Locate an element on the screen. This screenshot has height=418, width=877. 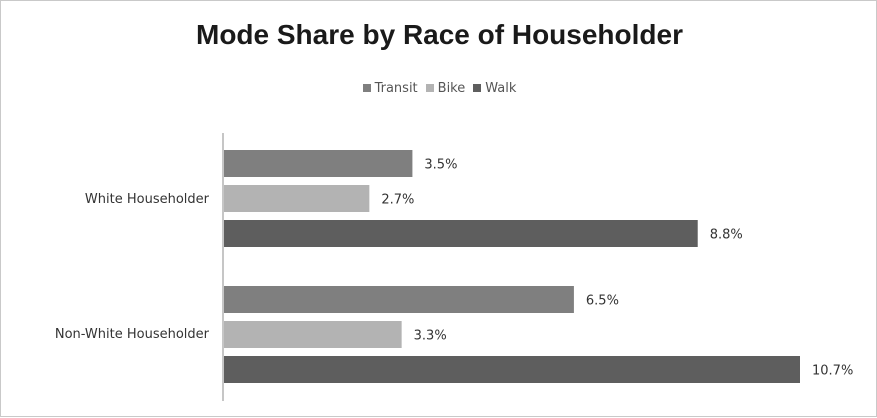
category-label: White Householder is located at coordinates (147, 199).